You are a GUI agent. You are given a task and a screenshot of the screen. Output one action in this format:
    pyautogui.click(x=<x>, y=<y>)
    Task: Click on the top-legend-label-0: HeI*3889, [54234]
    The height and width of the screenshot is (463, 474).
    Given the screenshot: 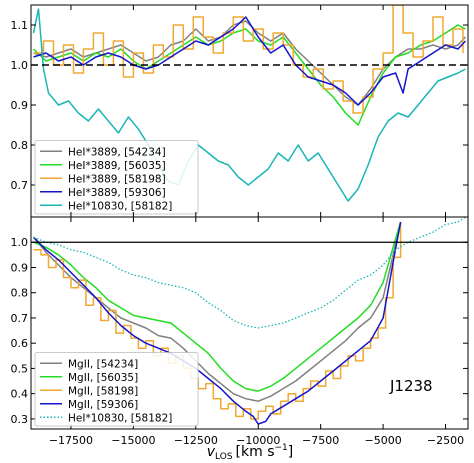 What is the action you would take?
    pyautogui.click(x=117, y=152)
    